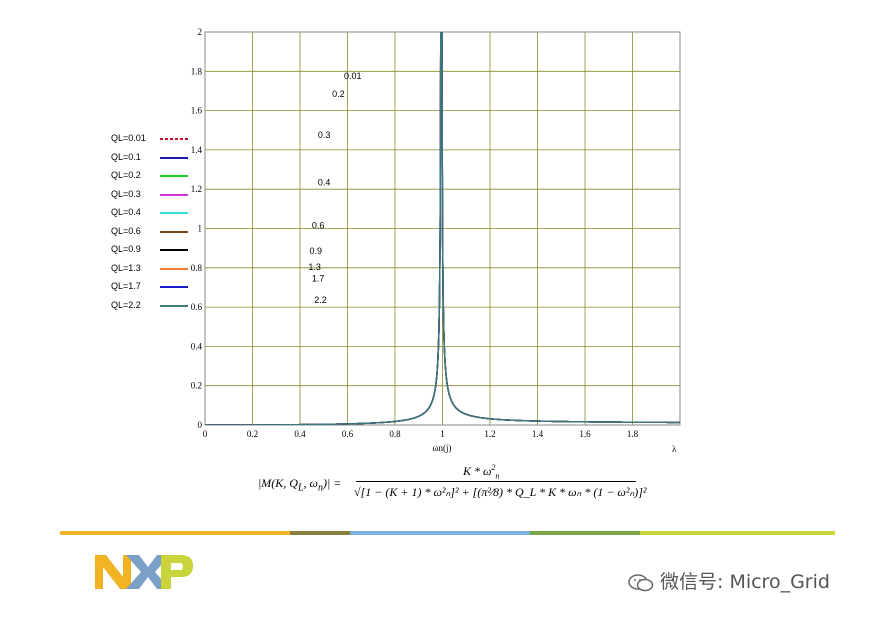 The height and width of the screenshot is (620, 887). What do you see at coordinates (633, 434) in the screenshot?
I see `x-tick-label: 1.8` at bounding box center [633, 434].